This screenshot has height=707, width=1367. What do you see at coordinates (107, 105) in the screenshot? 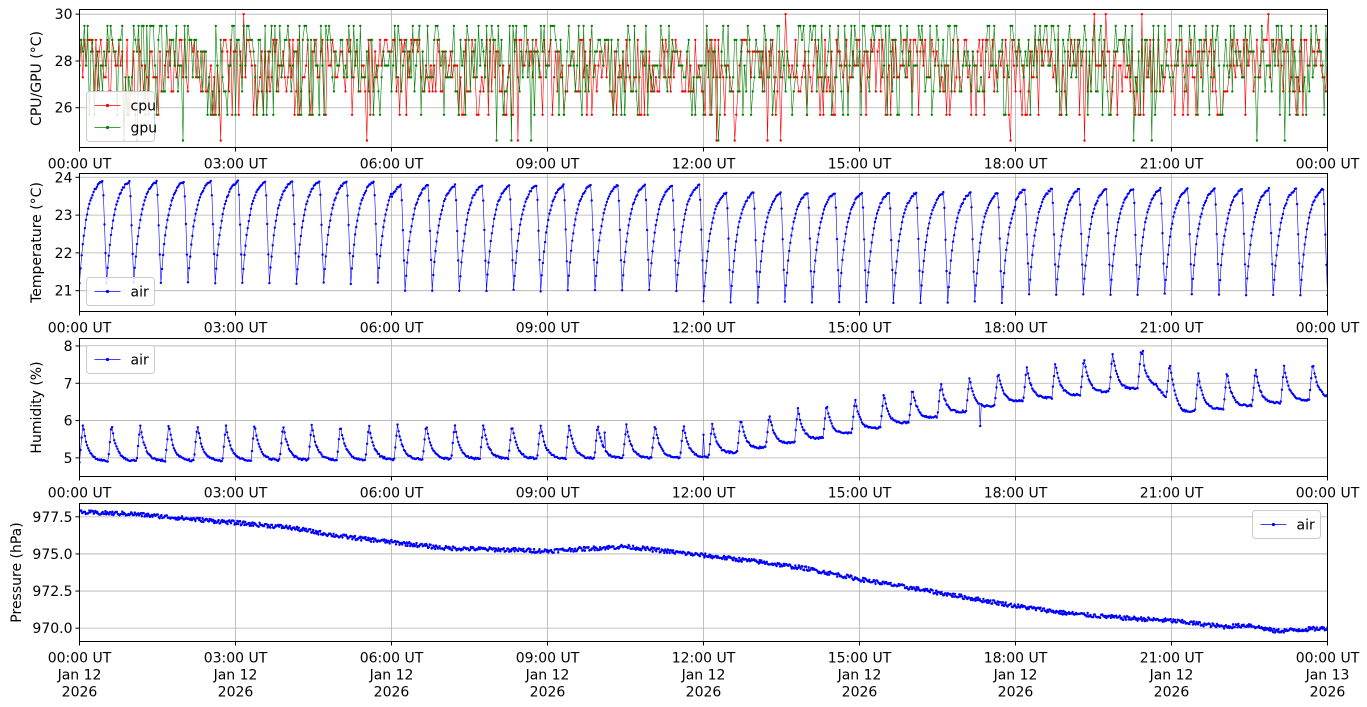
I see `legend-swatch-marker` at bounding box center [107, 105].